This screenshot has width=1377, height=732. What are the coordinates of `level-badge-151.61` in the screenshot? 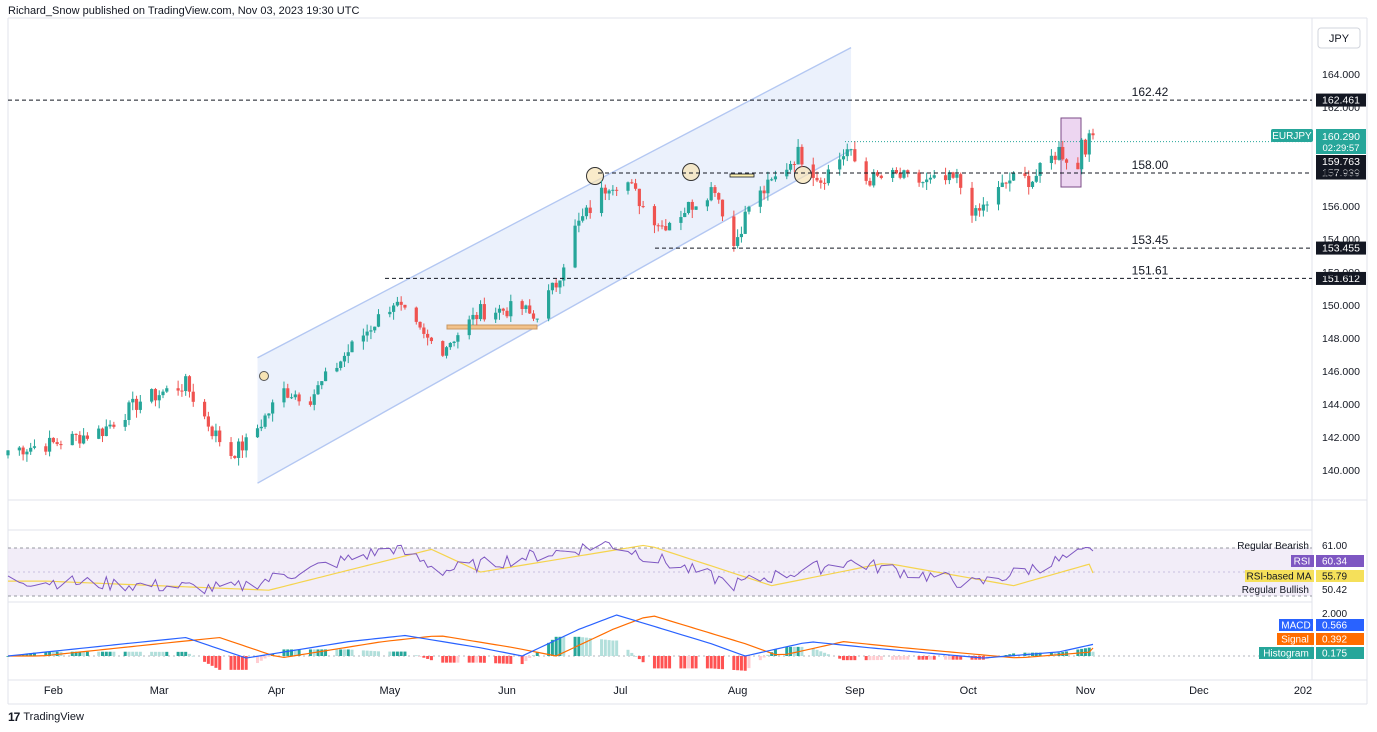 It's located at (1341, 278).